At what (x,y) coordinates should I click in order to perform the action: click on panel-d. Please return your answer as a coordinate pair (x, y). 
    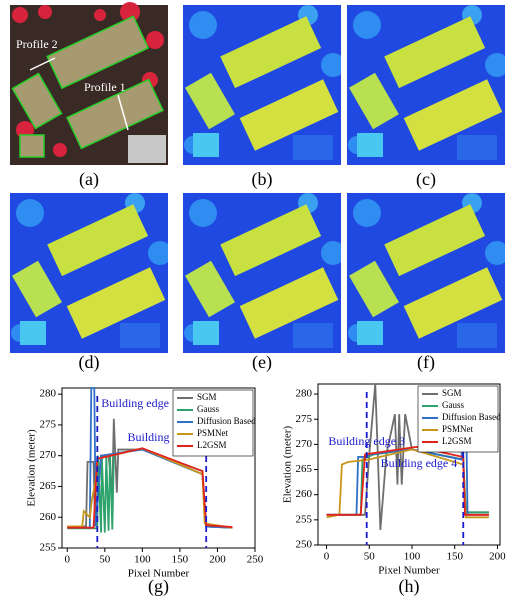
    Looking at the image, I should click on (89, 273).